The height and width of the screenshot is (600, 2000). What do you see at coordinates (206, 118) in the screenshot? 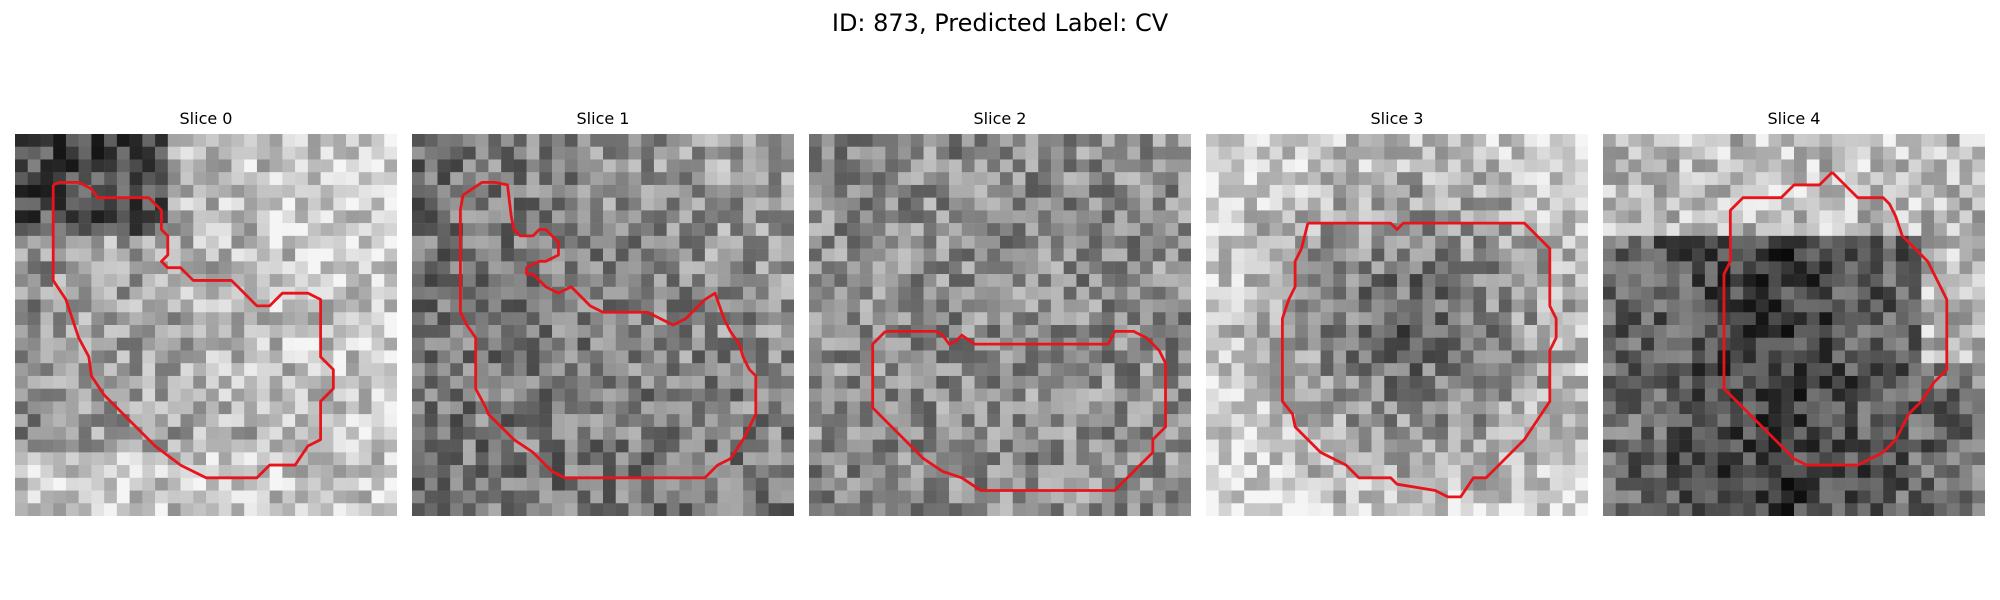
I see `slice-title: Slice 0` at bounding box center [206, 118].